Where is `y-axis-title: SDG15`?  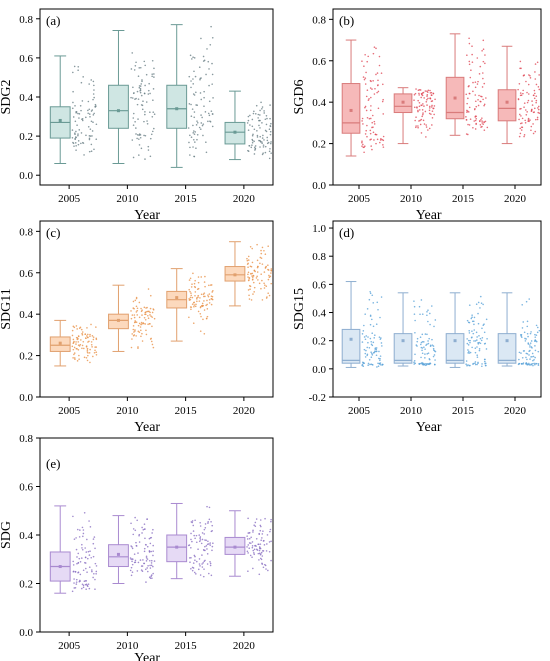 y-axis-title: SDG15 is located at coordinates (299, 309).